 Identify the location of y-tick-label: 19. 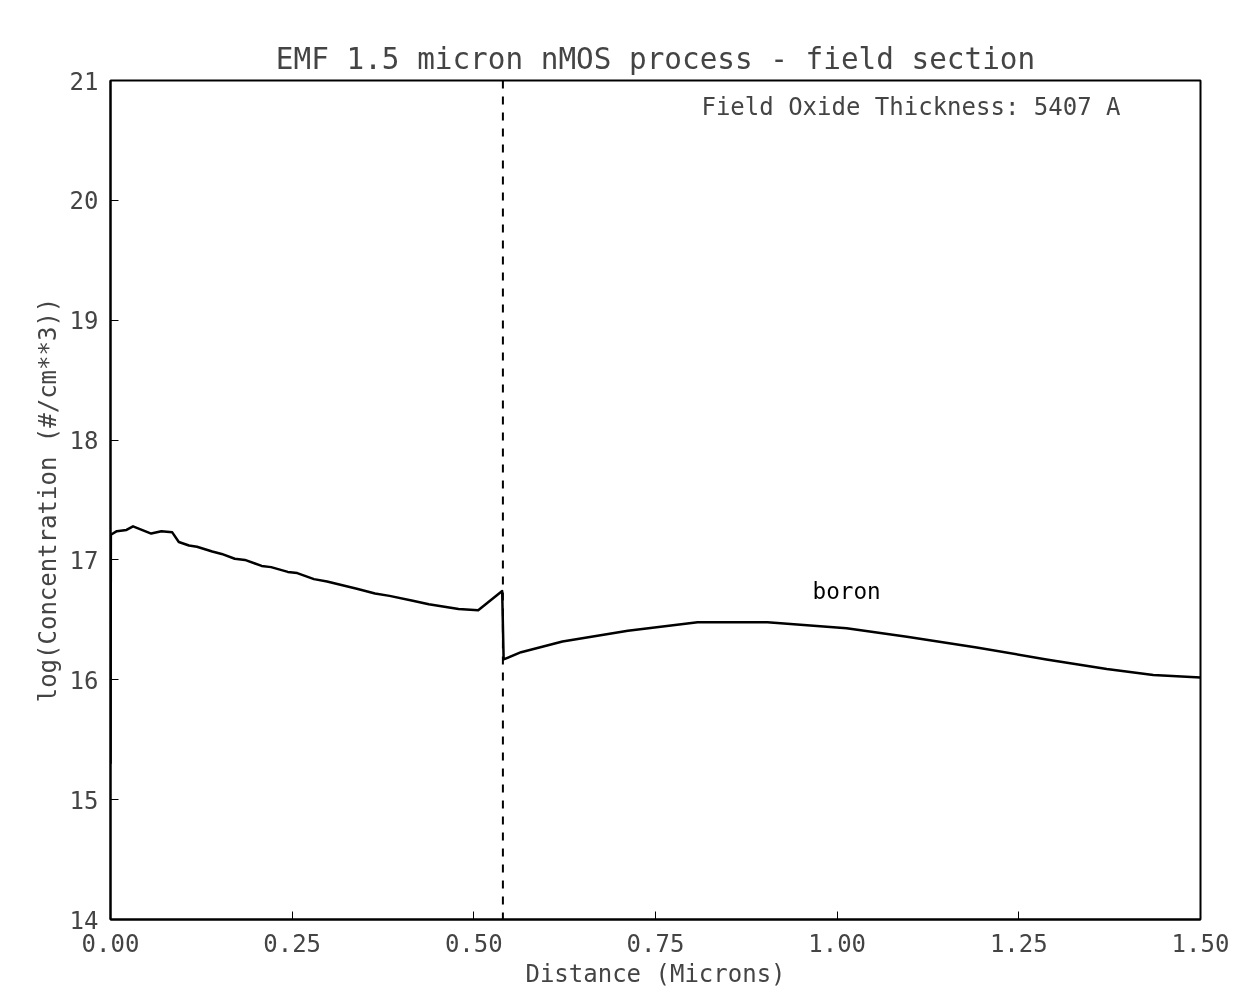
(84, 321).